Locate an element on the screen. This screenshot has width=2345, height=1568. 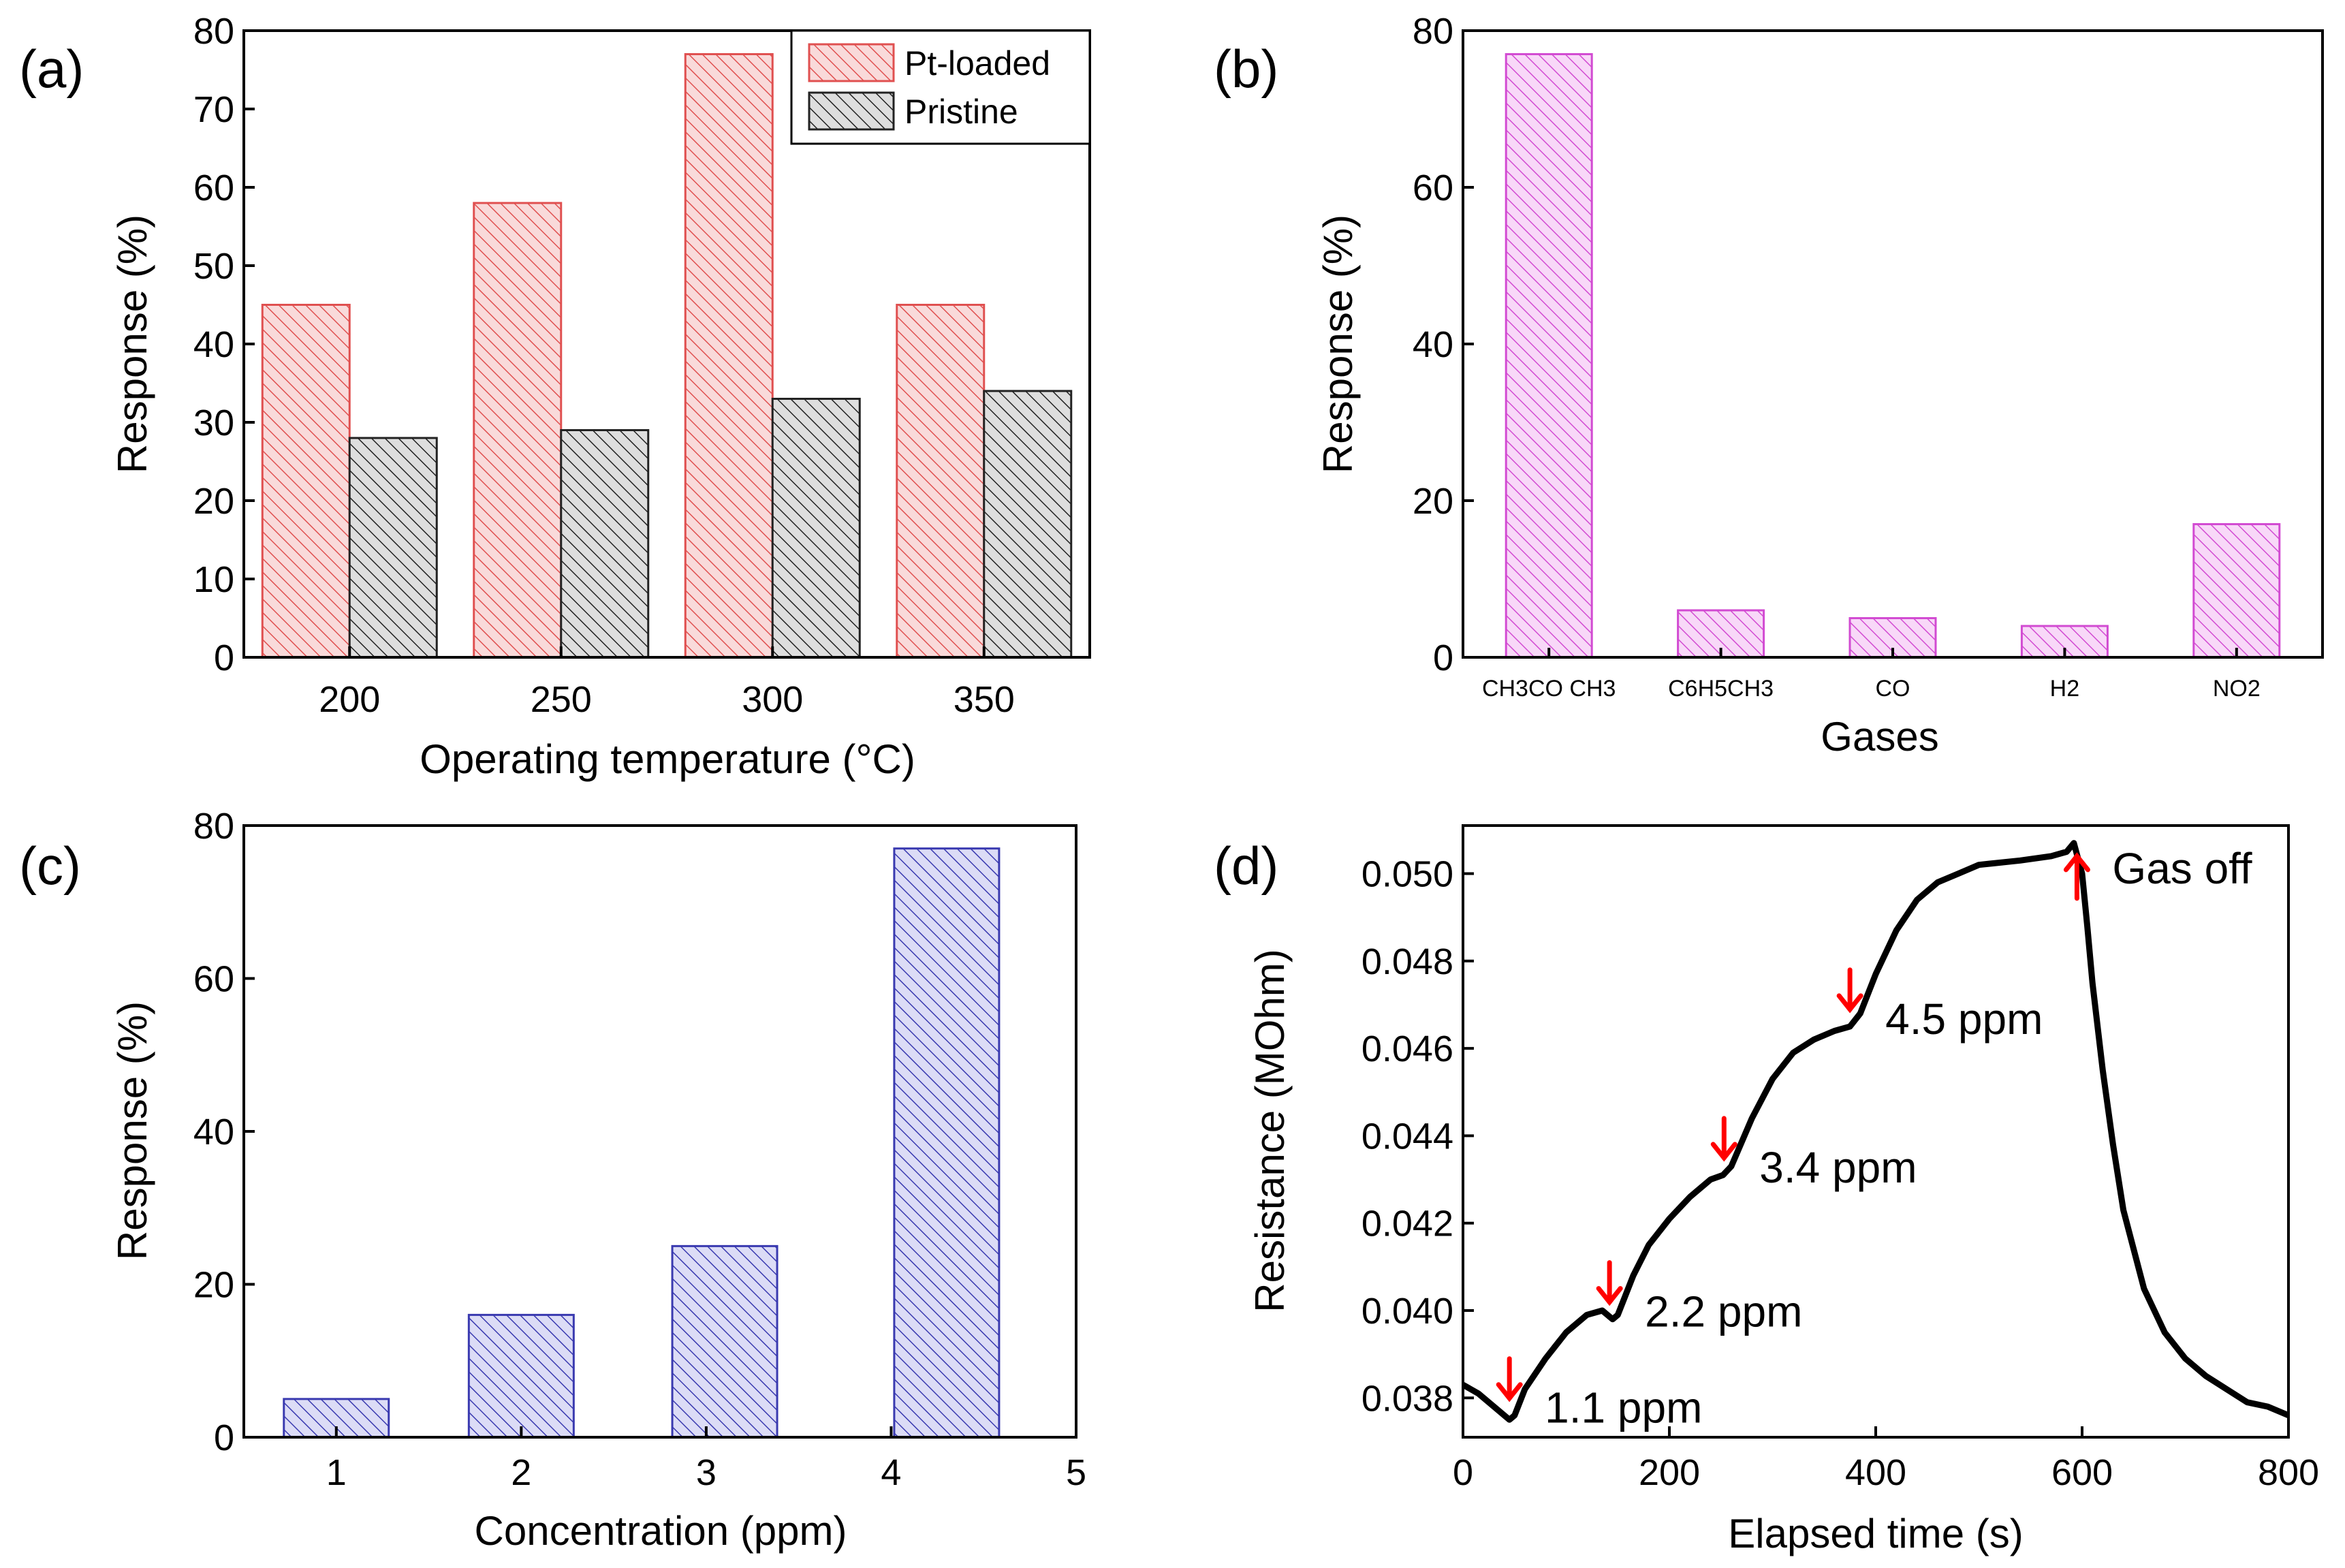
legend-swatch-pristine is located at coordinates (852, 111).